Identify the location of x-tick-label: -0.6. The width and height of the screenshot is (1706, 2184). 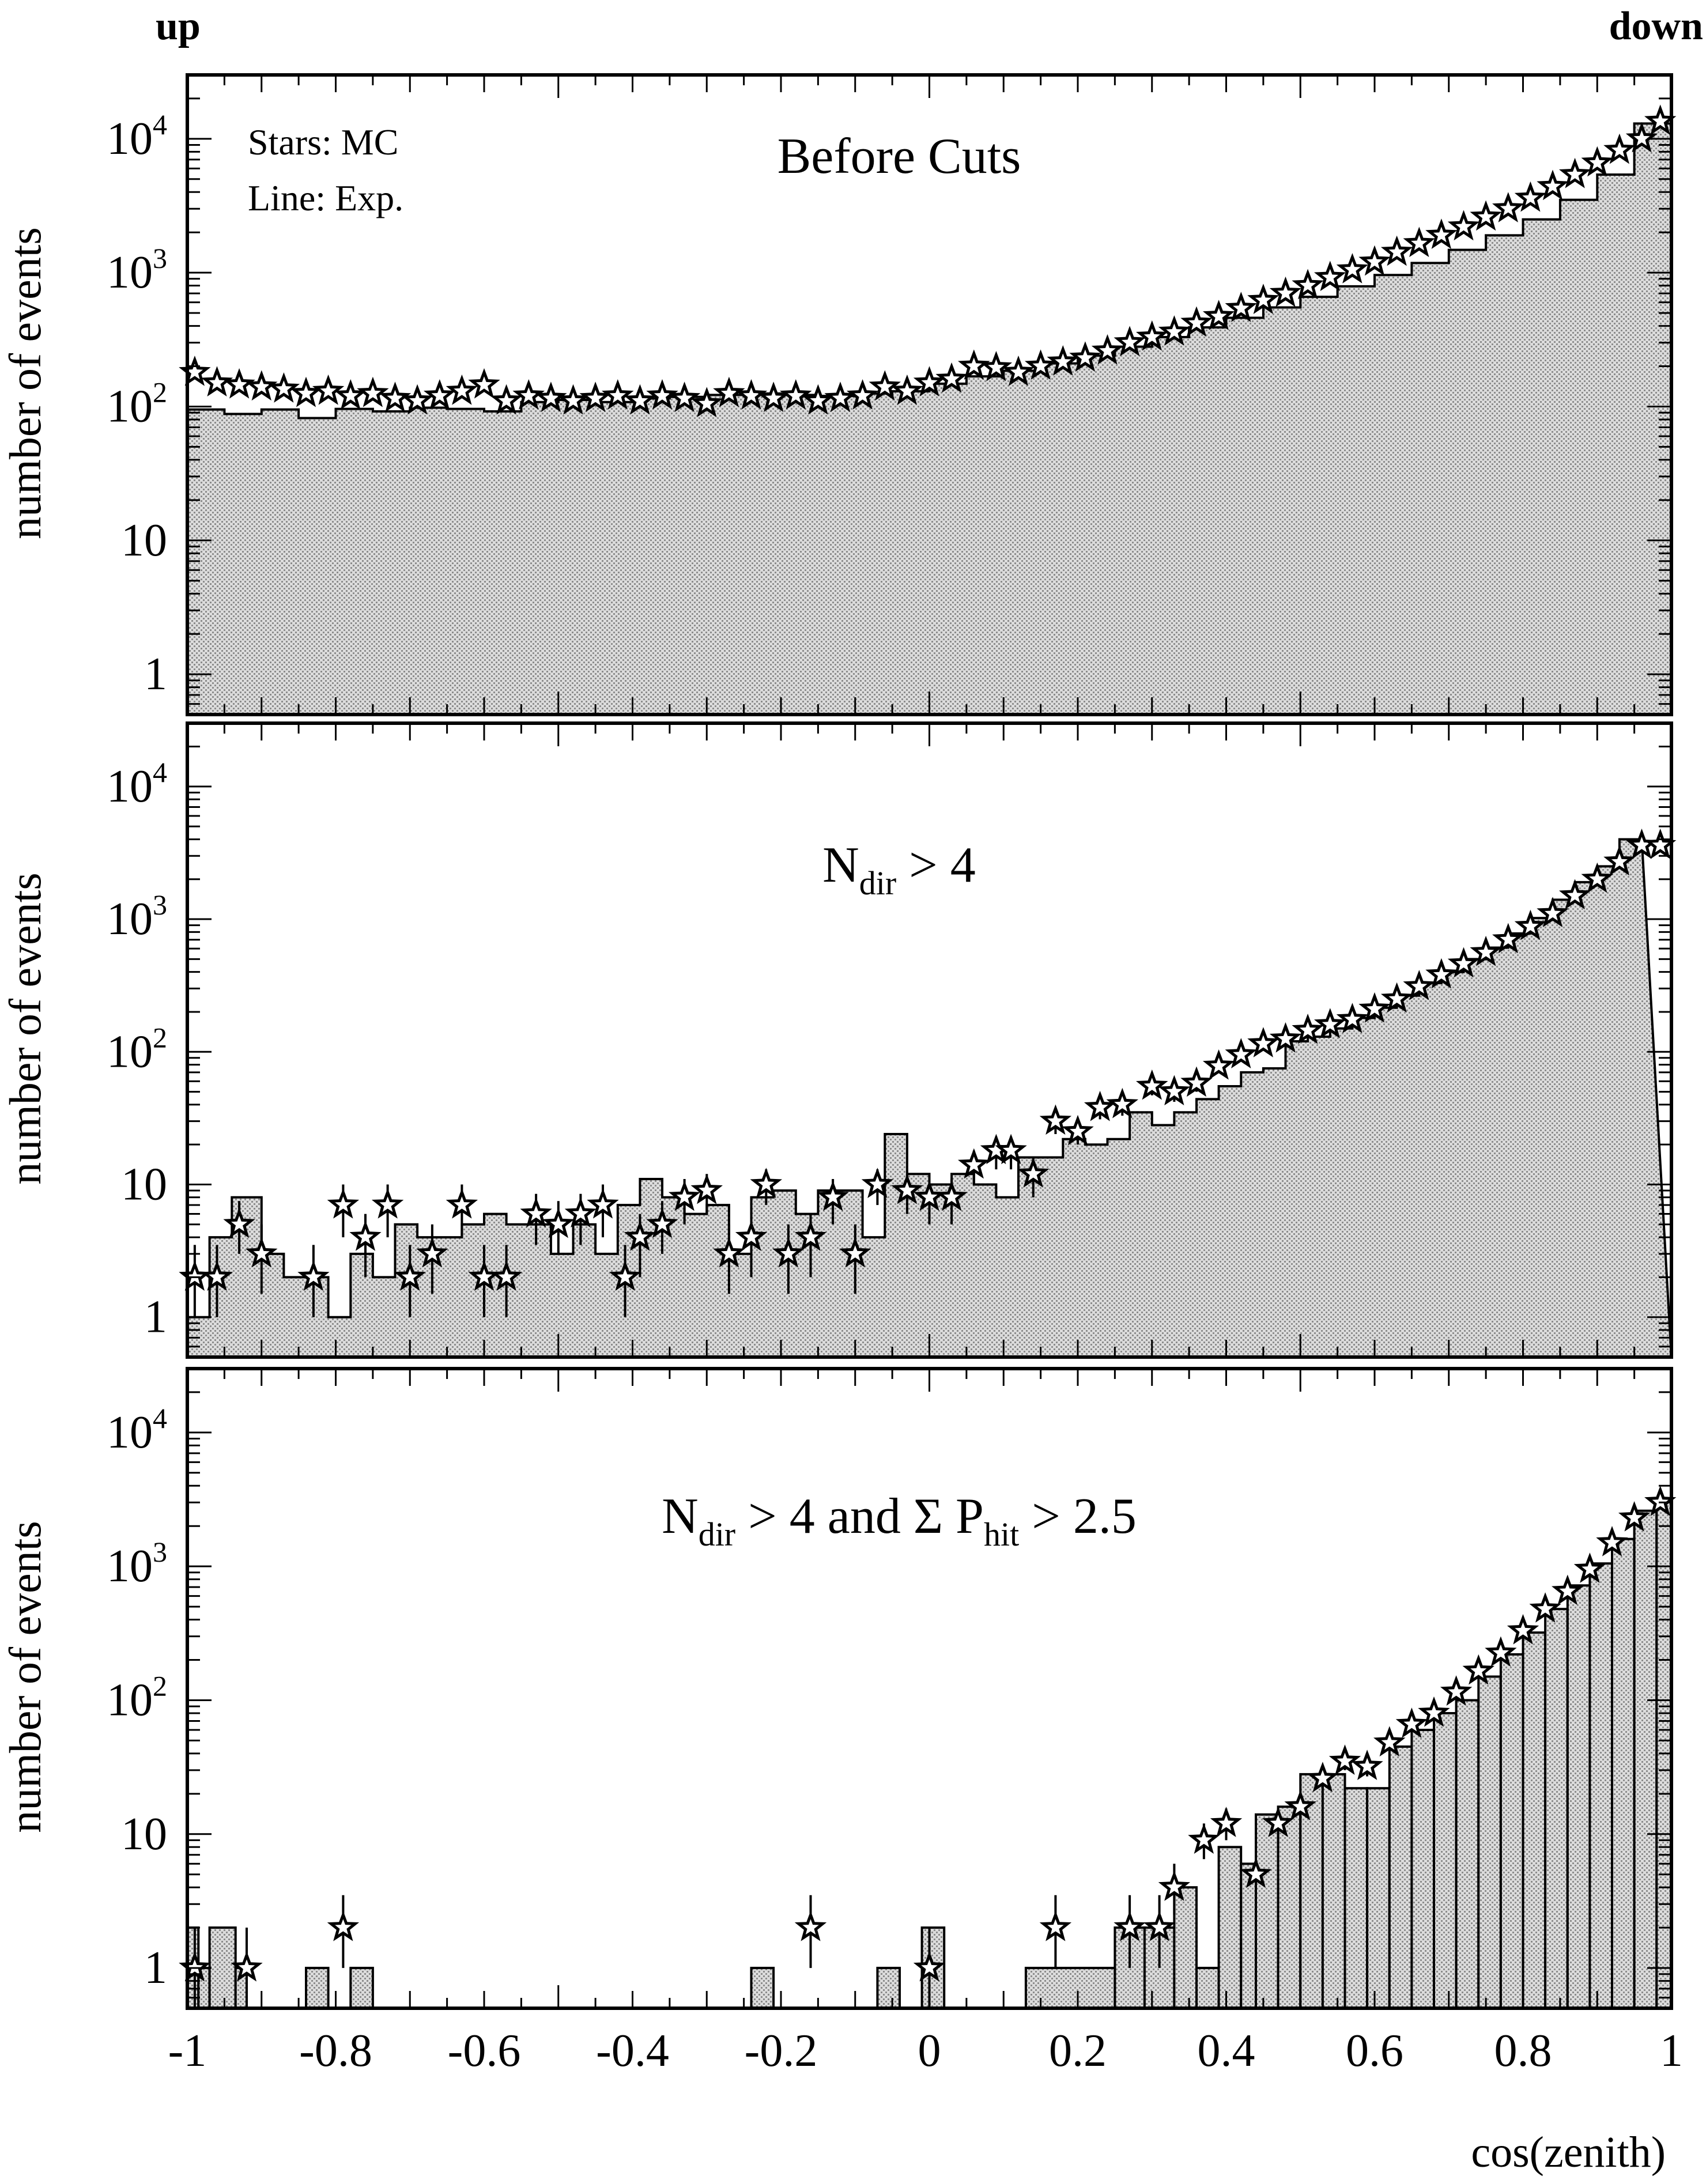
(485, 2051).